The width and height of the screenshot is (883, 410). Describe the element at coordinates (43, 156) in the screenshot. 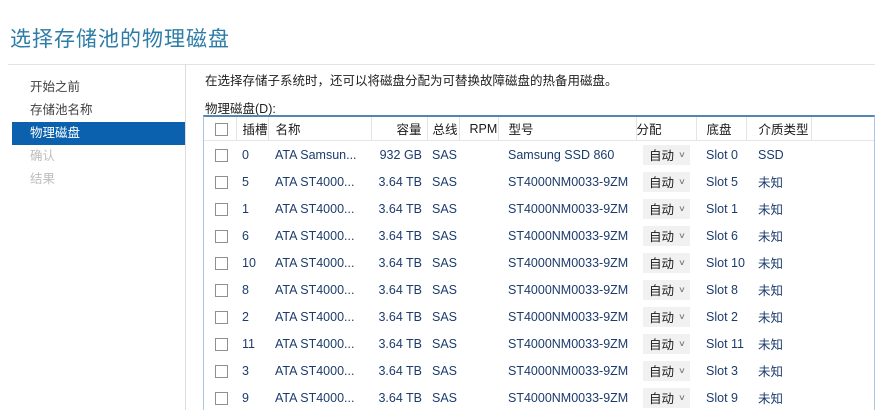

I see `sidebar-item-3: 确认` at that location.